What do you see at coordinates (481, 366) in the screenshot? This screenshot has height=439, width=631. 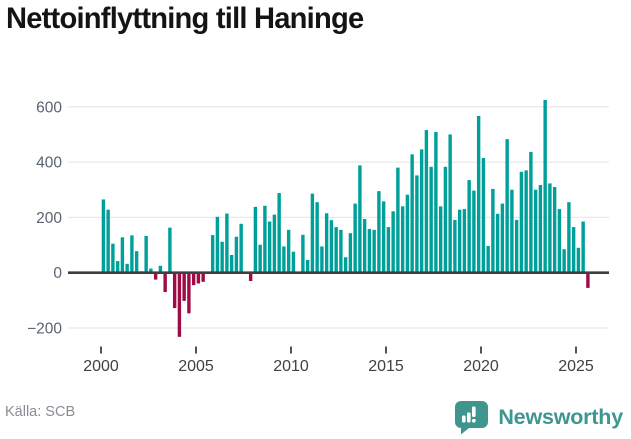 I see `x-axis-label: 2020` at bounding box center [481, 366].